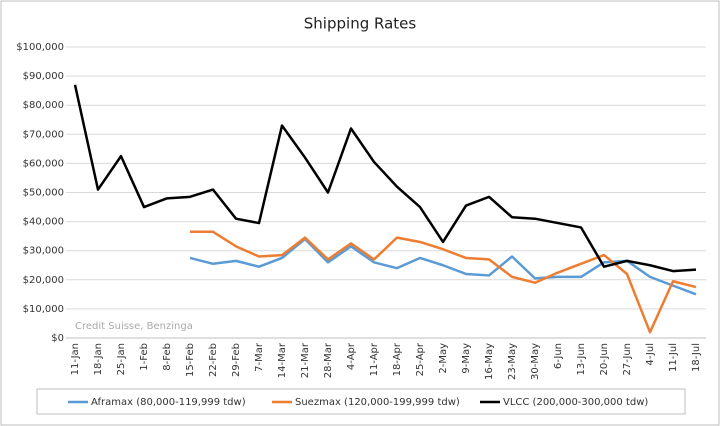 This screenshot has height=426, width=720. What do you see at coordinates (75, 359) in the screenshot?
I see `x-tick-label: 11-Jan` at bounding box center [75, 359].